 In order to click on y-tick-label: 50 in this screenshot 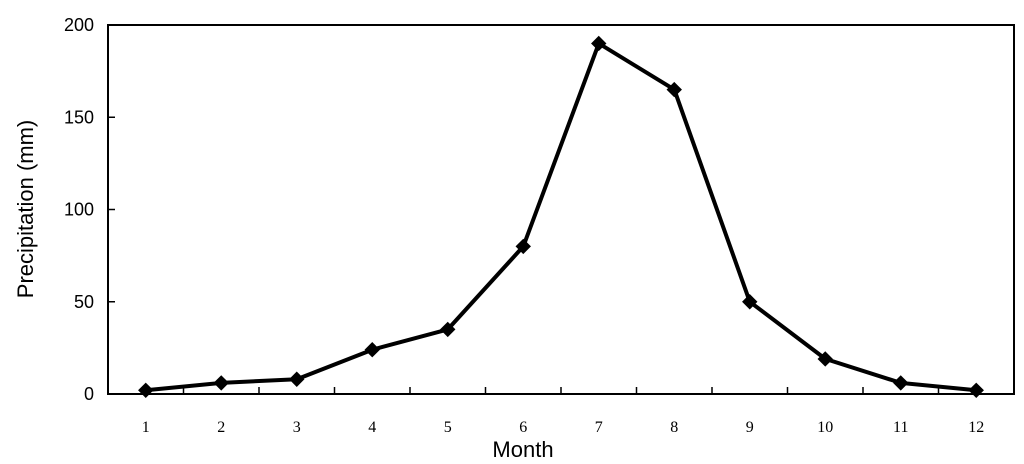, I will do `click(84, 302)`.